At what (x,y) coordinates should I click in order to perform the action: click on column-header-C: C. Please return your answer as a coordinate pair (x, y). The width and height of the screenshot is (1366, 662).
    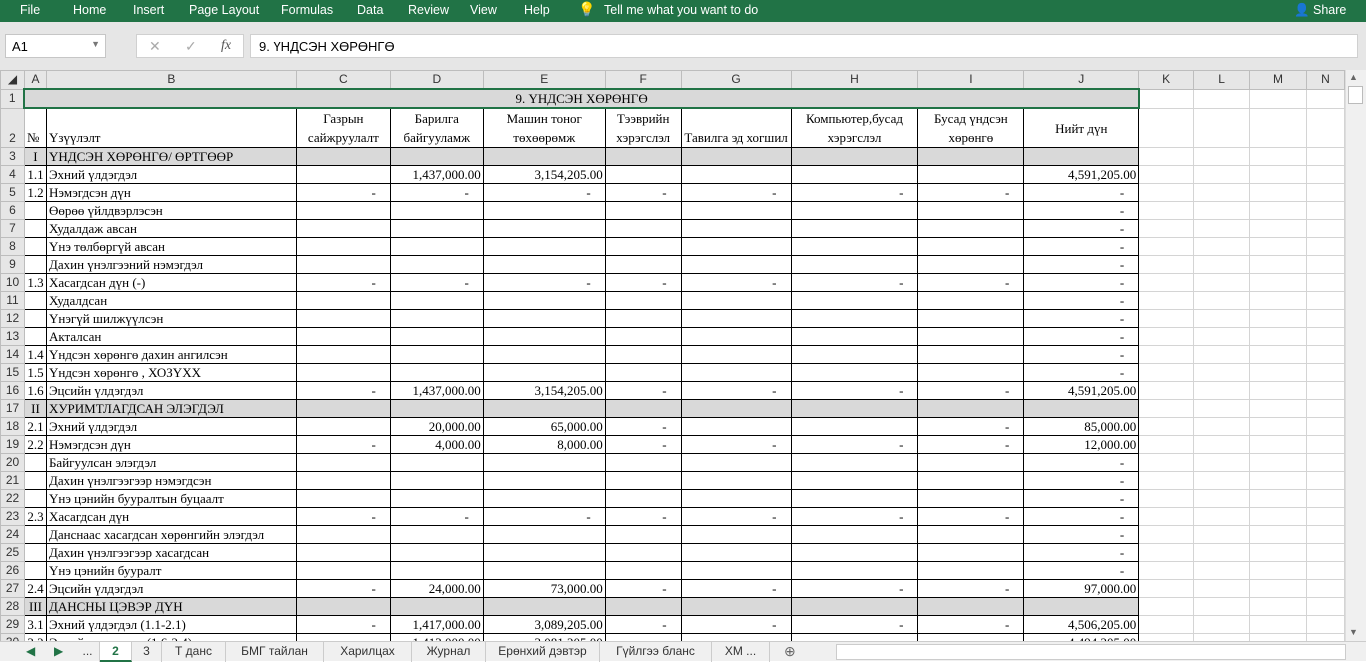
    Looking at the image, I should click on (343, 80).